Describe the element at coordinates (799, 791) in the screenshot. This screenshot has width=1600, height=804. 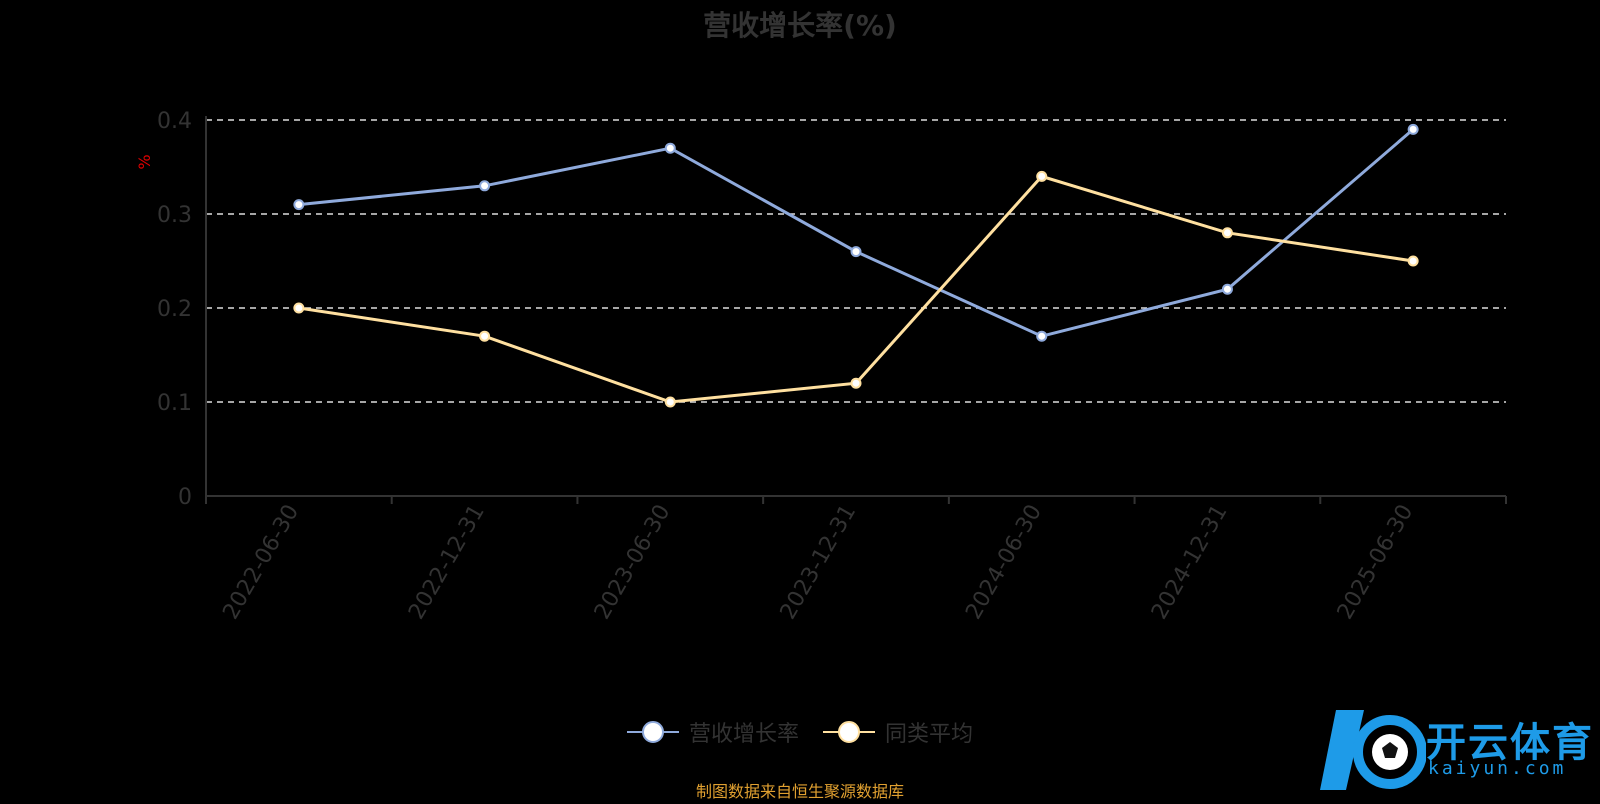
I see `data-source-note: 制图数据来自恒生聚源数据库` at that location.